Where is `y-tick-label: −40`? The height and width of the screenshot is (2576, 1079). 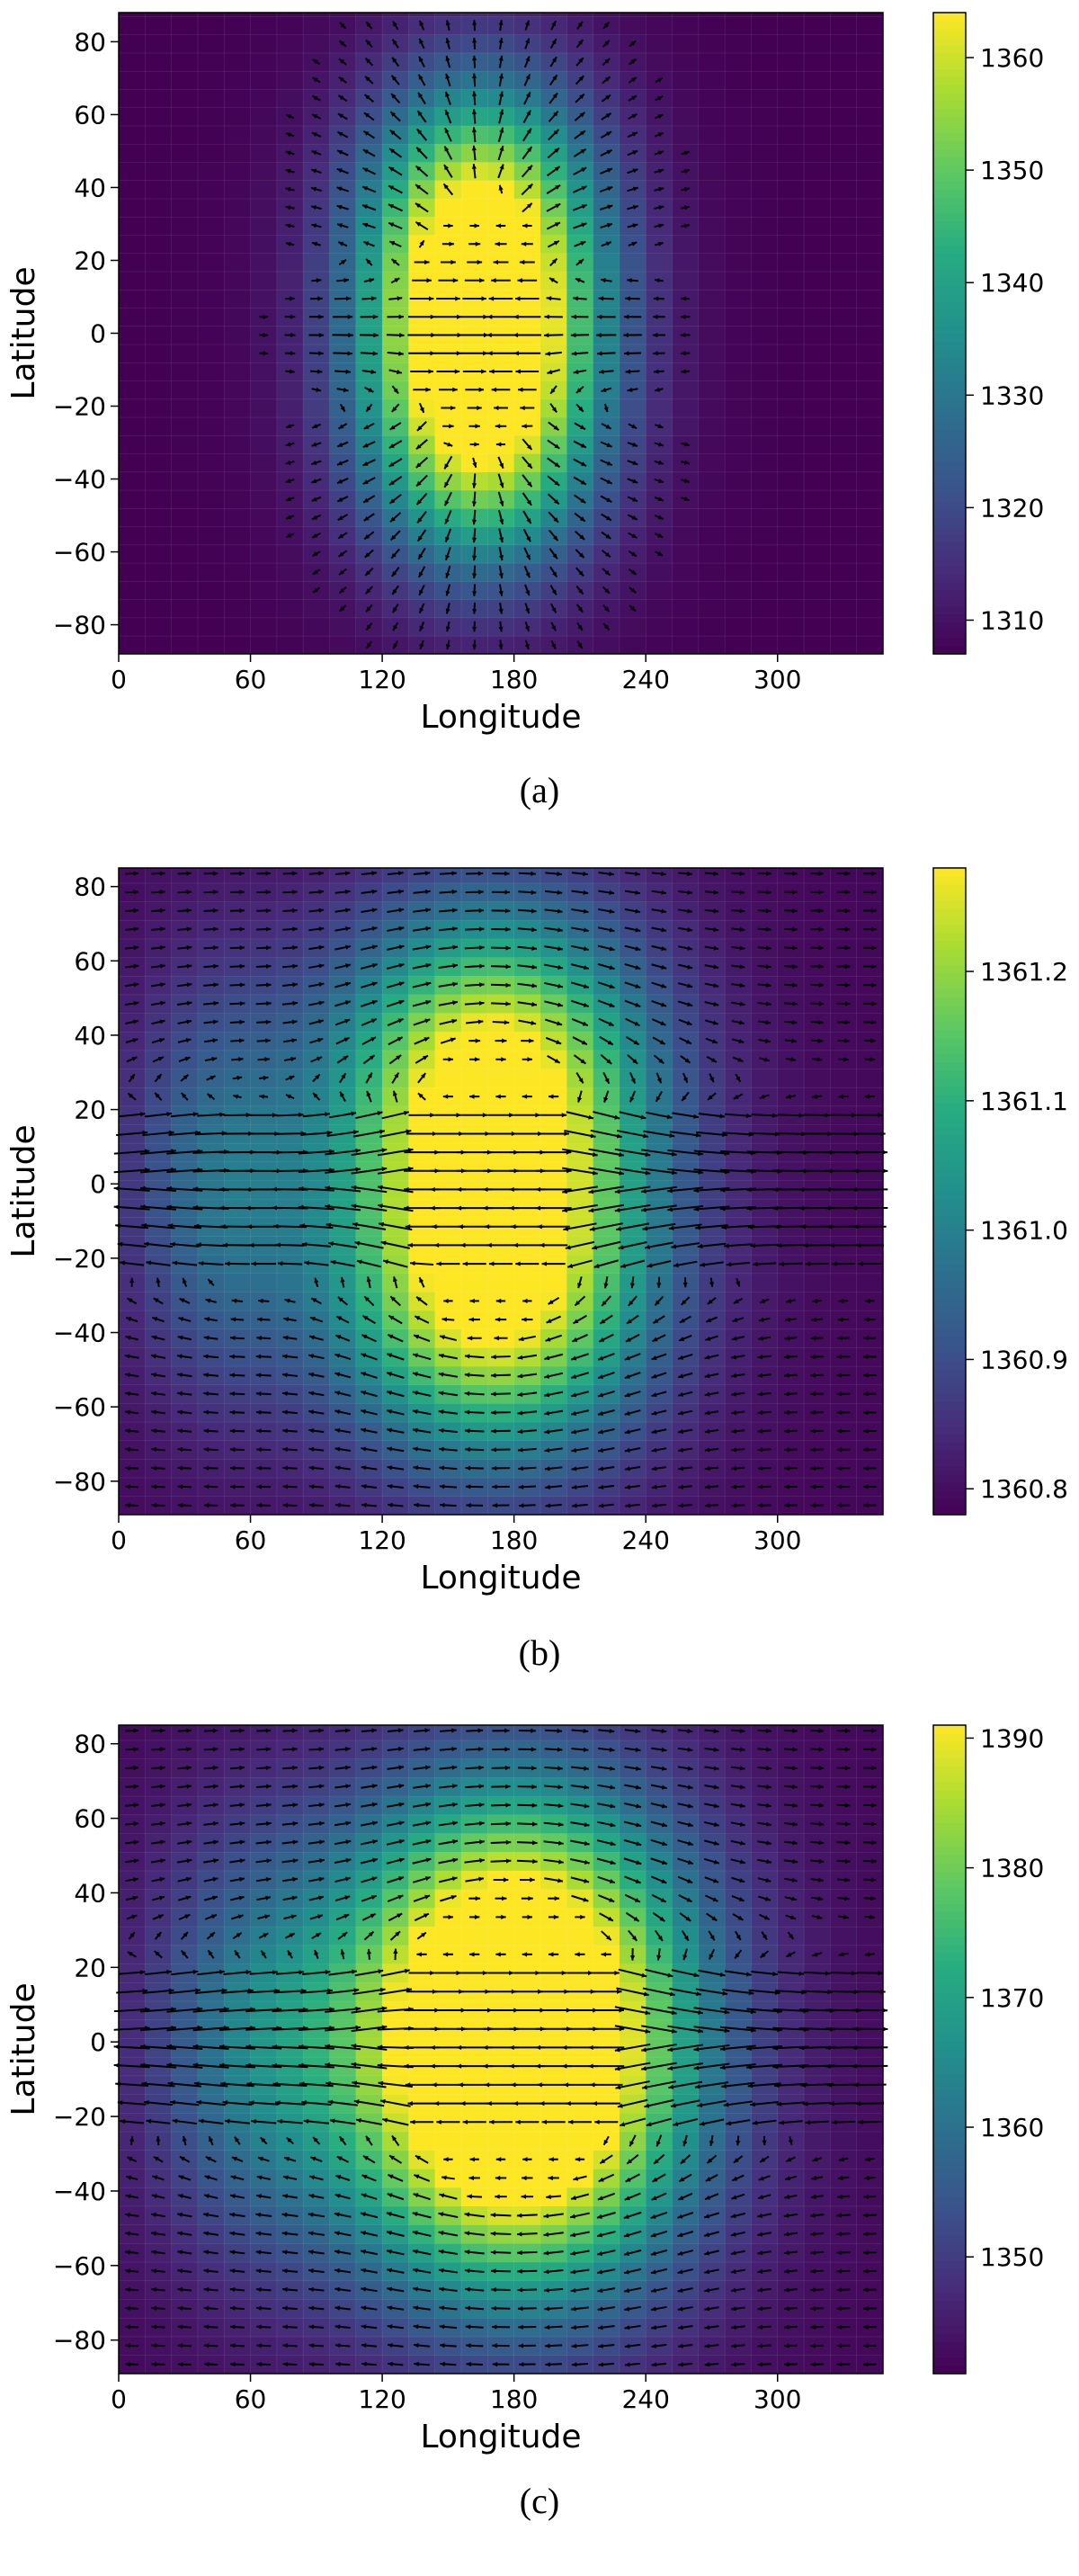
y-tick-label: −40 is located at coordinates (79, 480).